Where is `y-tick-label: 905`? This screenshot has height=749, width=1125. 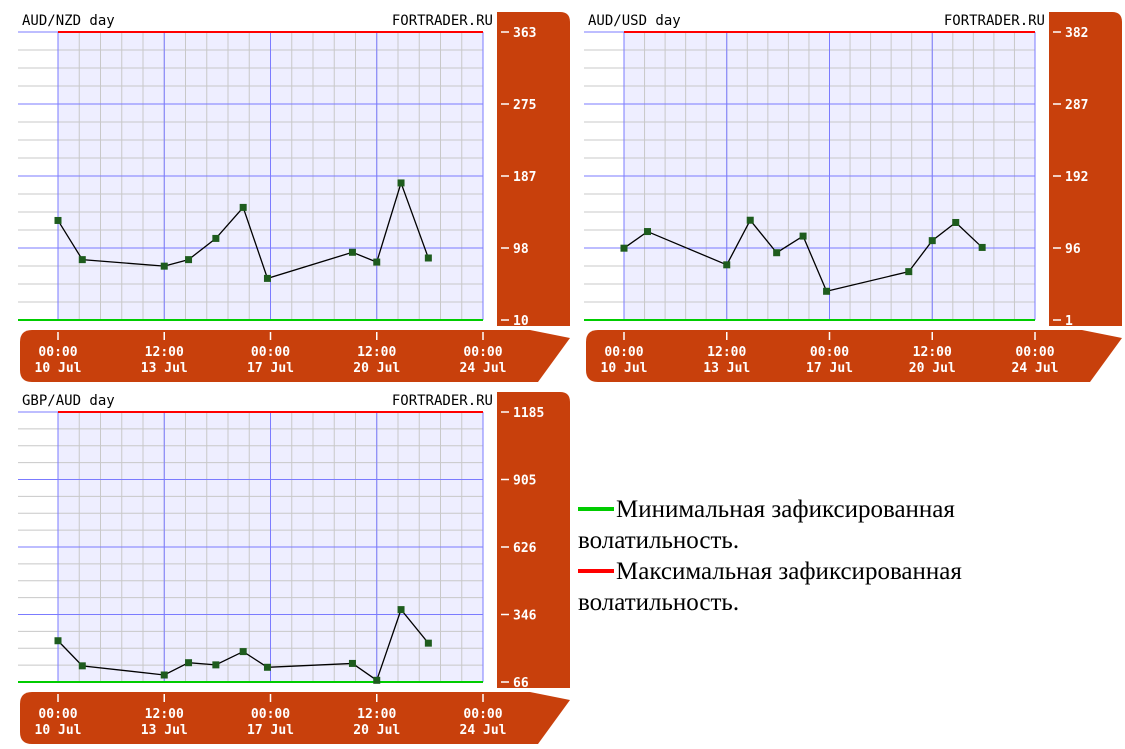
y-tick-label: 905 is located at coordinates (524, 481).